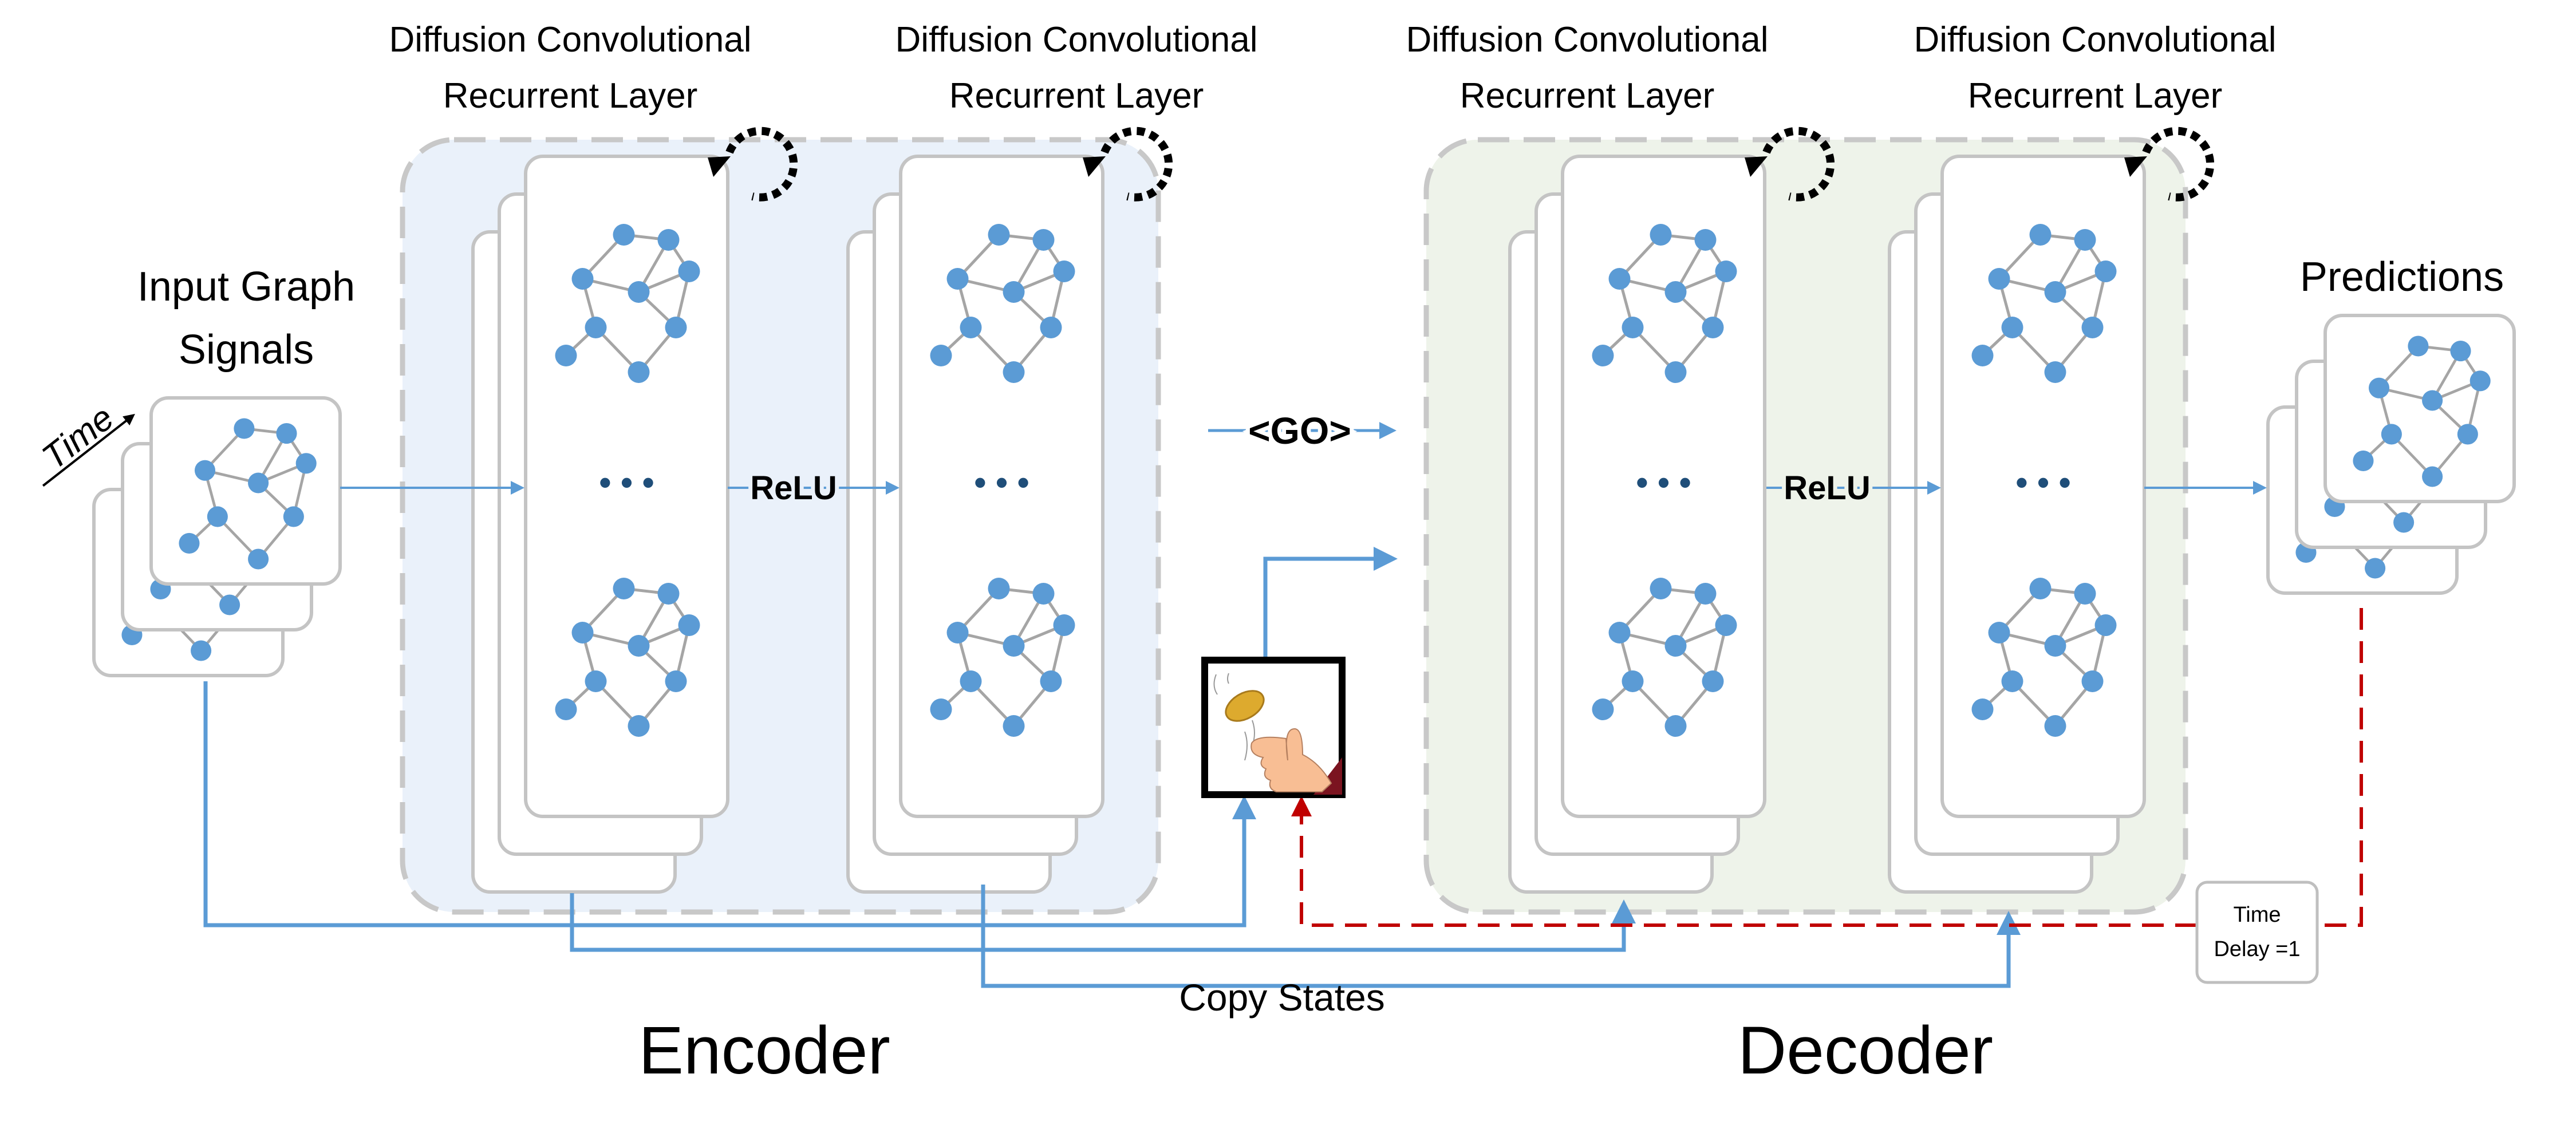 This screenshot has width=2576, height=1125. What do you see at coordinates (2051, 510) in the screenshot?
I see `recurrent-layer-4: • • •` at bounding box center [2051, 510].